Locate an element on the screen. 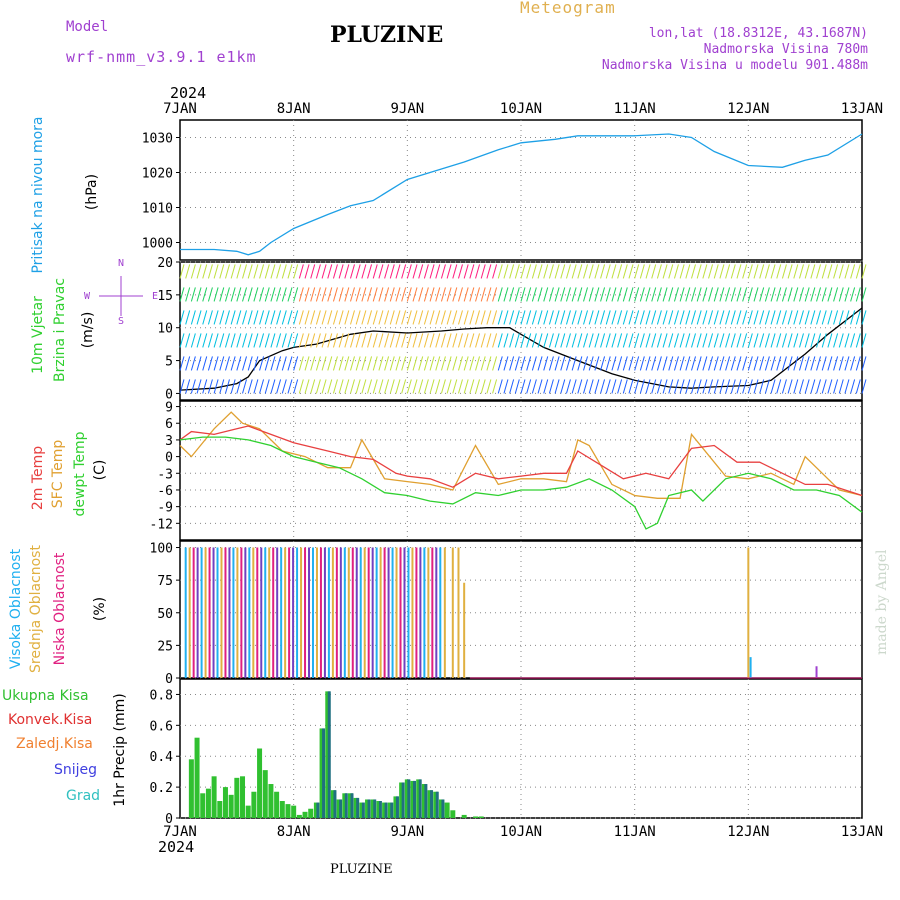  x-tick-label-top: 13JAN is located at coordinates (862, 109).